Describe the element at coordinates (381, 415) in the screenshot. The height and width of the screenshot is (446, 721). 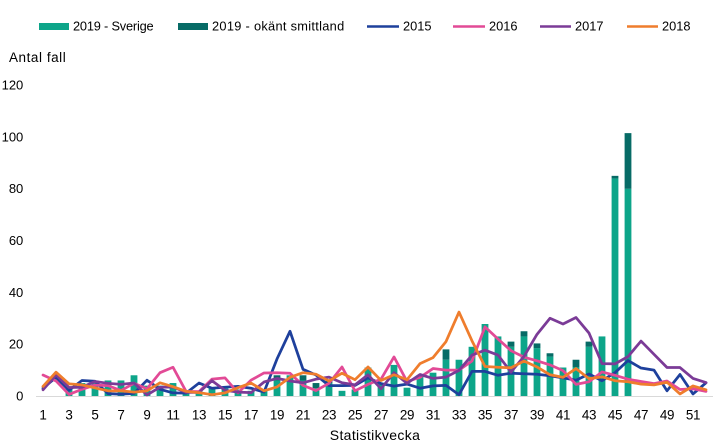
I see `svg-text: 27` at that location.